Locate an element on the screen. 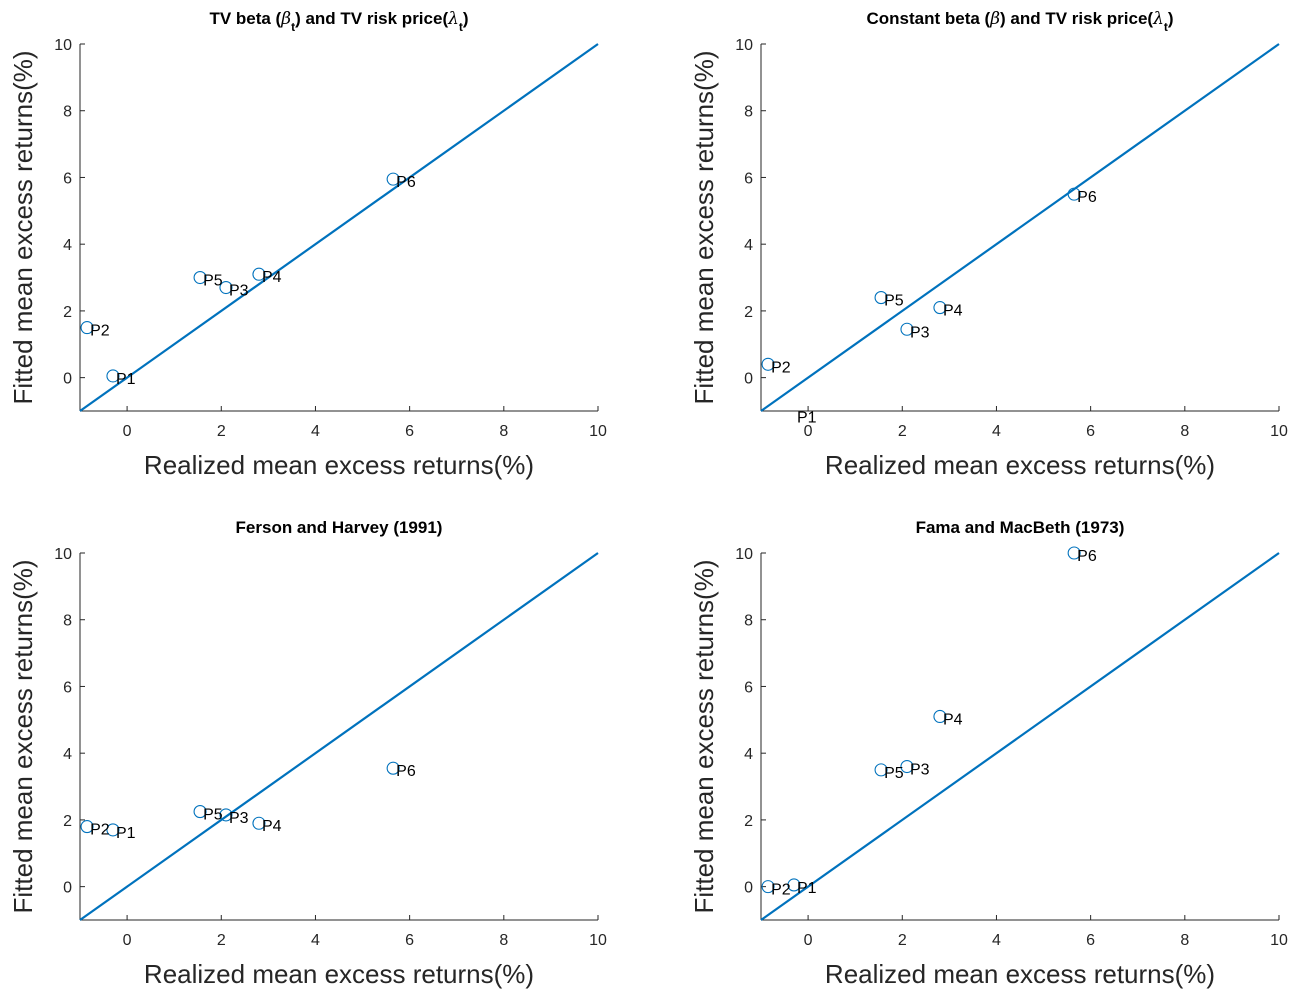 This screenshot has width=1305, height=993. chart-title: Fama and MacBeth (1973) is located at coordinates (1020, 527).